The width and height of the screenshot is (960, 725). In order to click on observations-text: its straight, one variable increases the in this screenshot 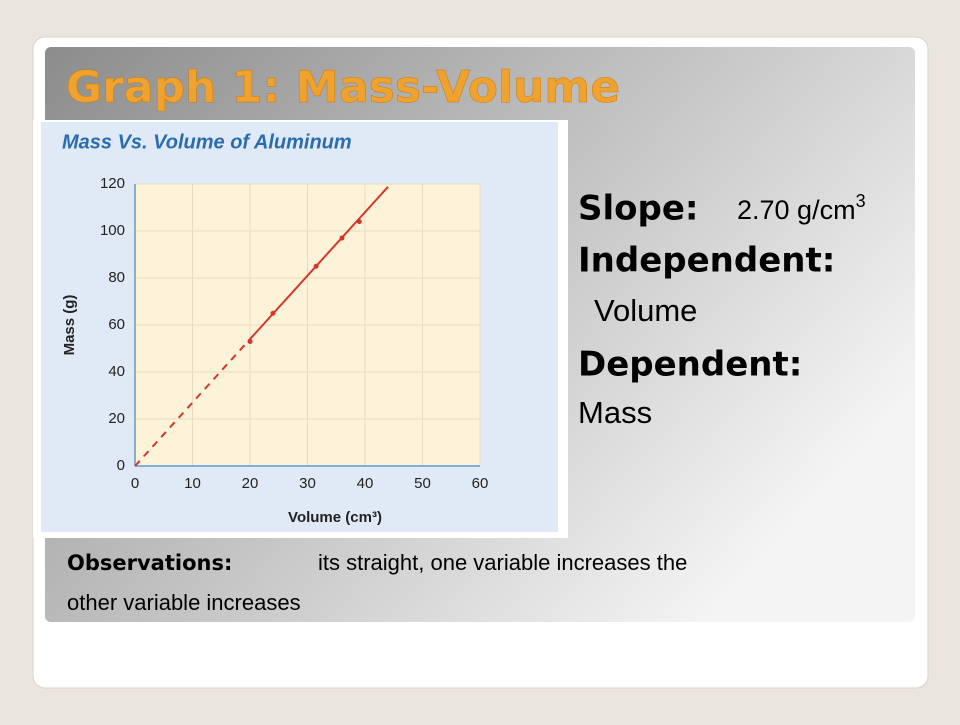, I will do `click(502, 562)`.